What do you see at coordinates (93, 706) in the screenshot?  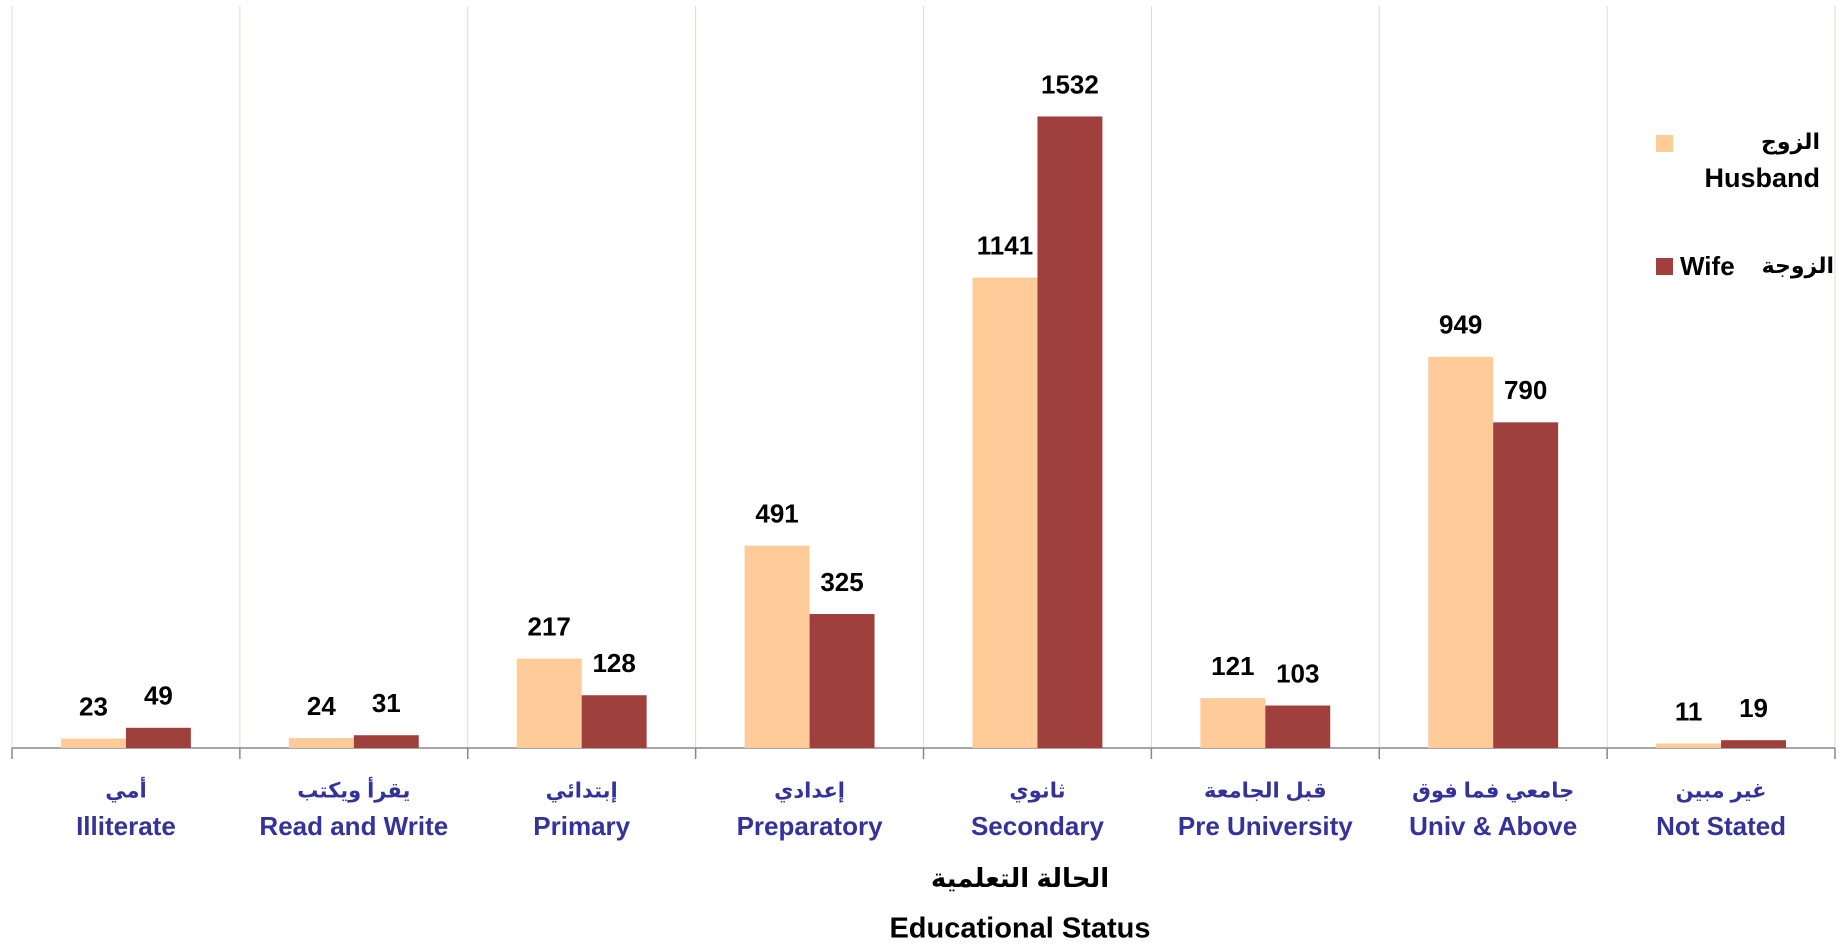 I see `data-label: 23` at bounding box center [93, 706].